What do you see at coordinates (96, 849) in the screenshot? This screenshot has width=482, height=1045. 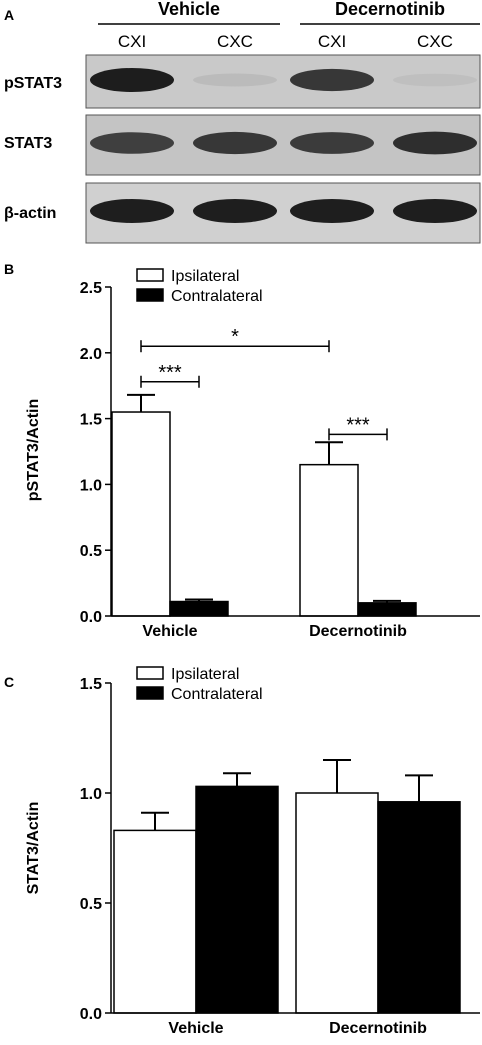 I see `y-axis-c: 0.0 0.5 1.0 1.5` at bounding box center [96, 849].